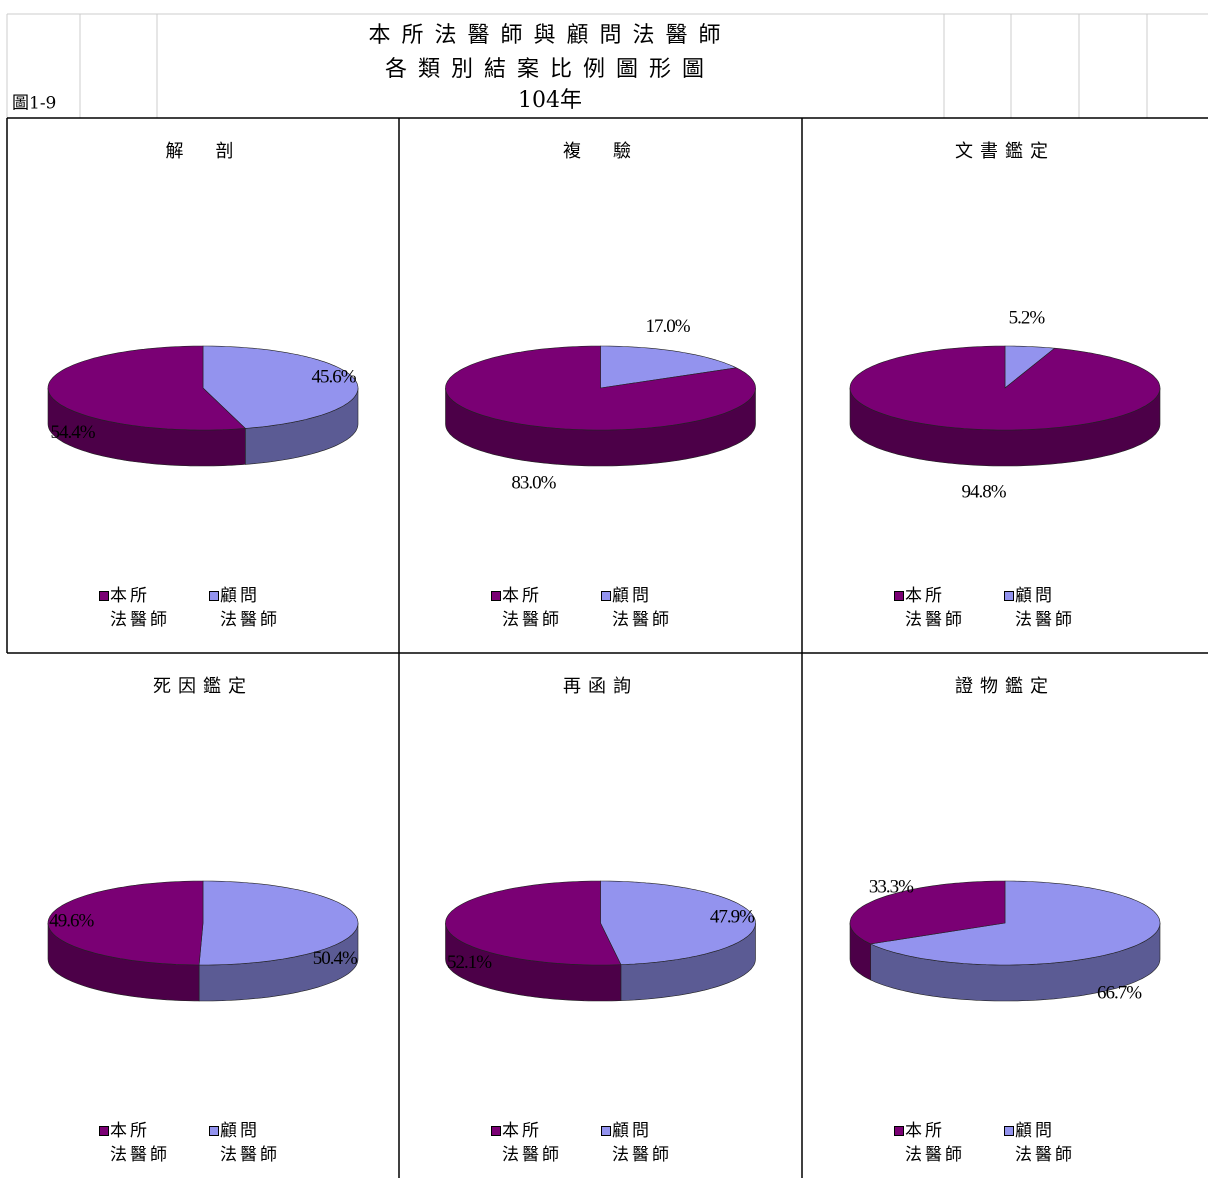  I want to click on header-grid, so click(607, 65).